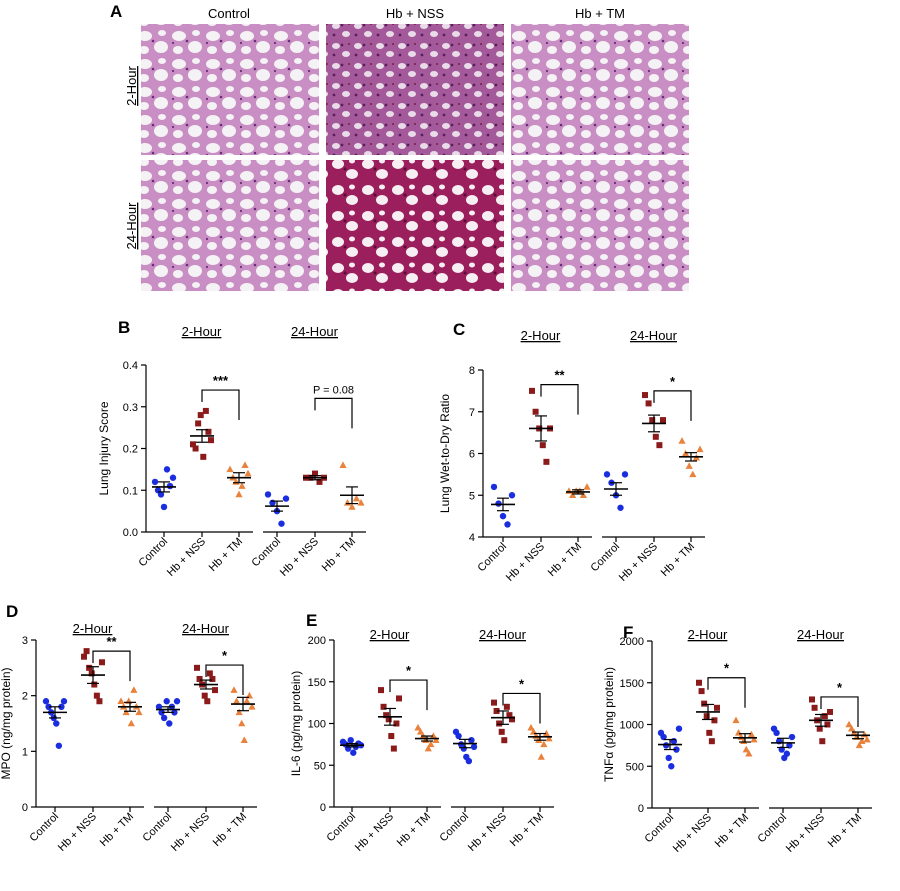 This screenshot has width=900, height=891. What do you see at coordinates (25, 641) in the screenshot?
I see `y-tick-label: 3` at bounding box center [25, 641].